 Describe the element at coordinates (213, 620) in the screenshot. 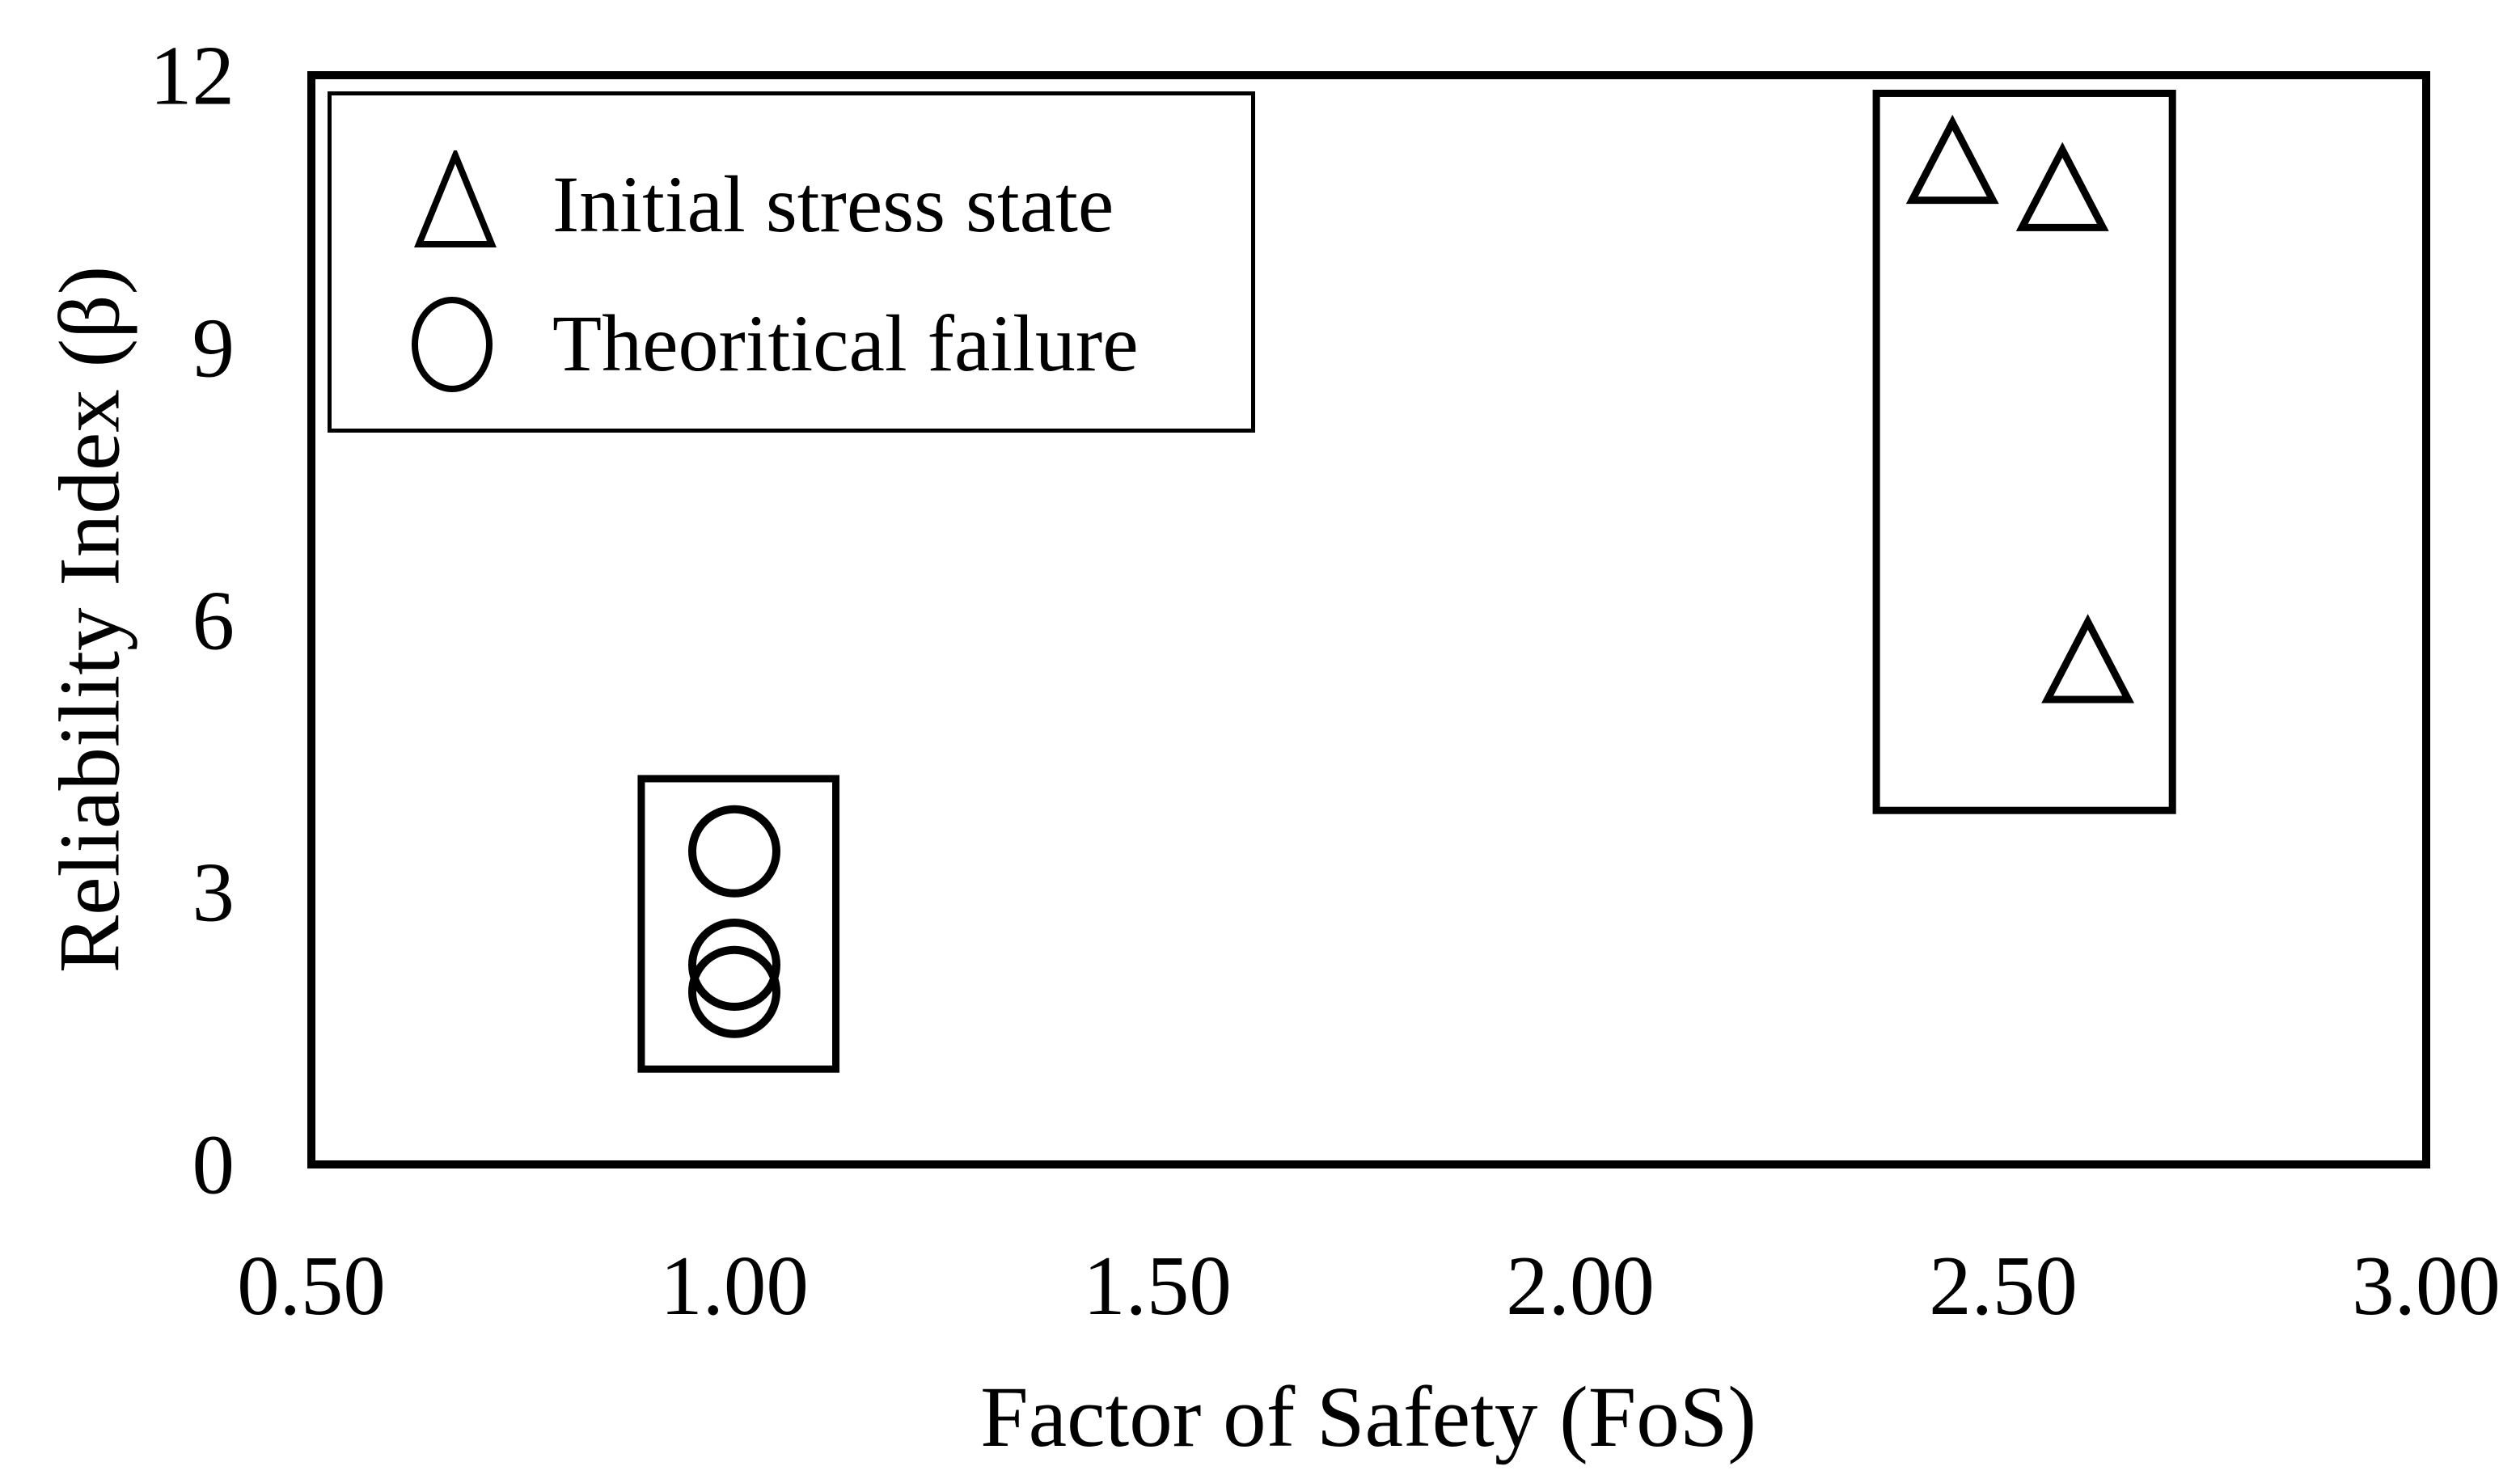

I see `y-tick-label: 6` at that location.